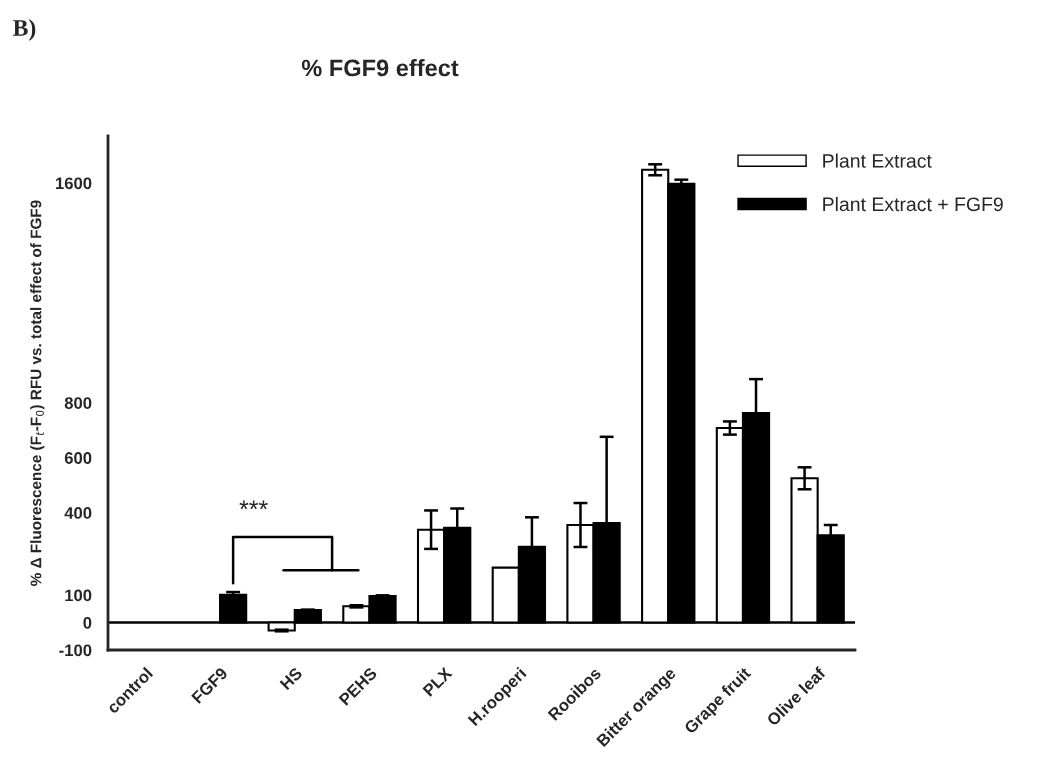  I want to click on legend-label: Plant Extract + FGF9, so click(913, 204).